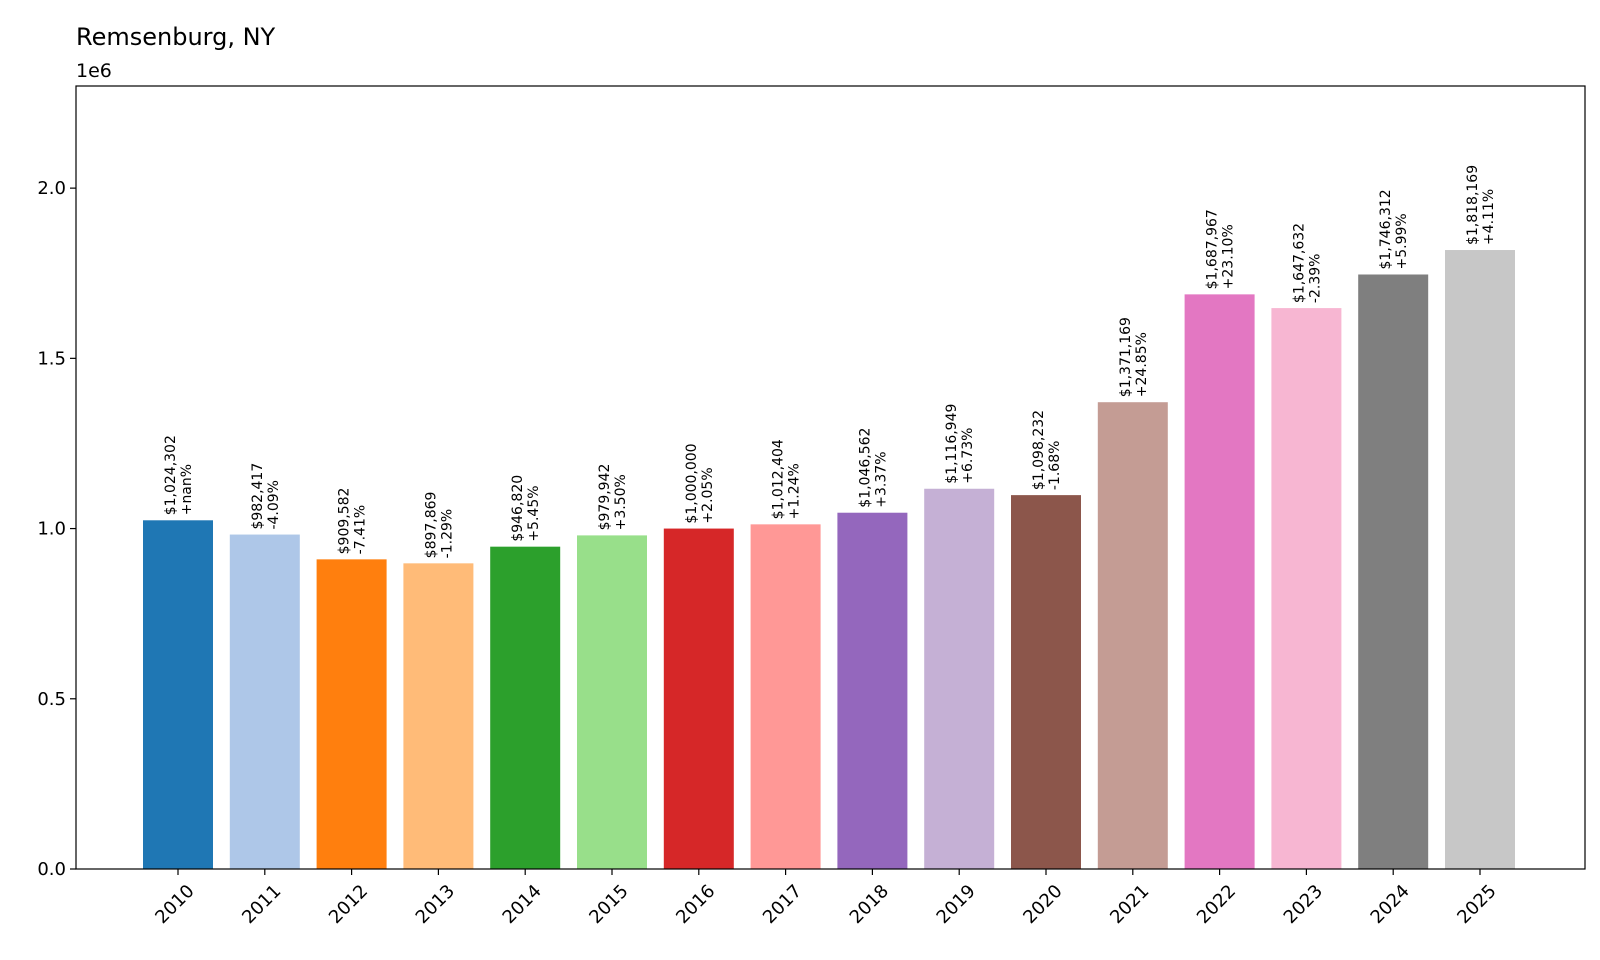 The height and width of the screenshot is (960, 1600). I want to click on bar-2019, so click(959, 678).